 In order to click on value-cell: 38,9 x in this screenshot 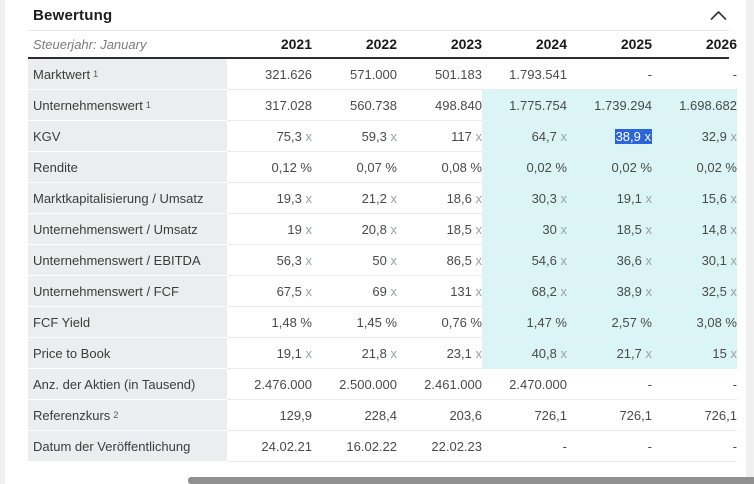, I will do `click(609, 136)`.